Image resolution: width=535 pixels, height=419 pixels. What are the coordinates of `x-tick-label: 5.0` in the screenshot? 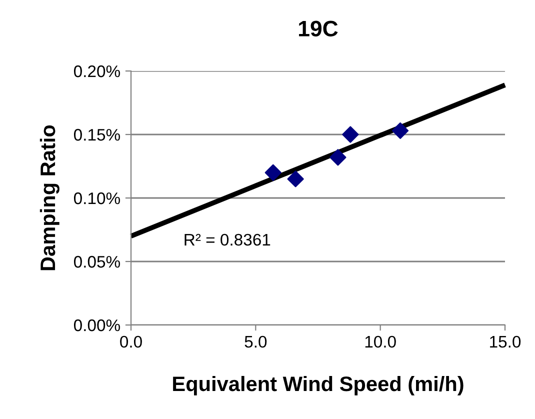 It's located at (255, 342).